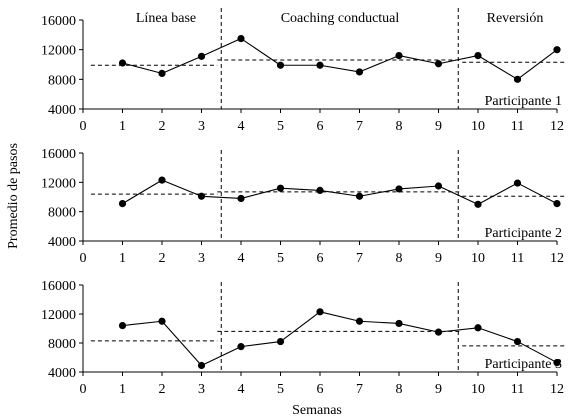 This screenshot has width=579, height=419. I want to click on x-tick-label: 12, so click(557, 258).